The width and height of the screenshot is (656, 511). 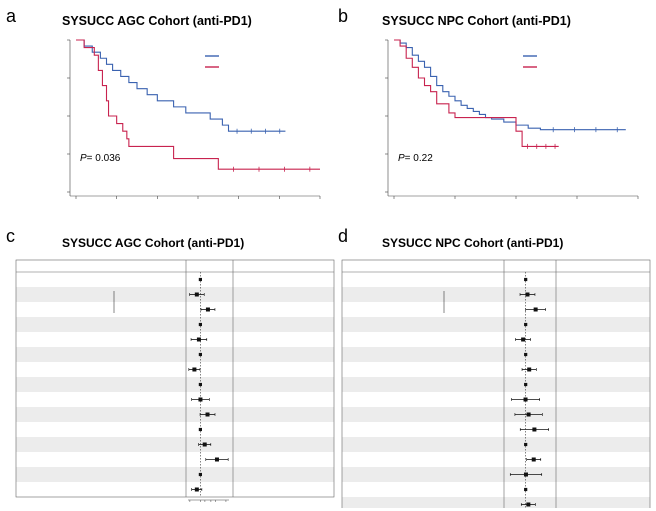 What do you see at coordinates (153, 243) in the screenshot?
I see `panel-c-title: SYSUCC AGC Cohort (anti-PD1)` at bounding box center [153, 243].